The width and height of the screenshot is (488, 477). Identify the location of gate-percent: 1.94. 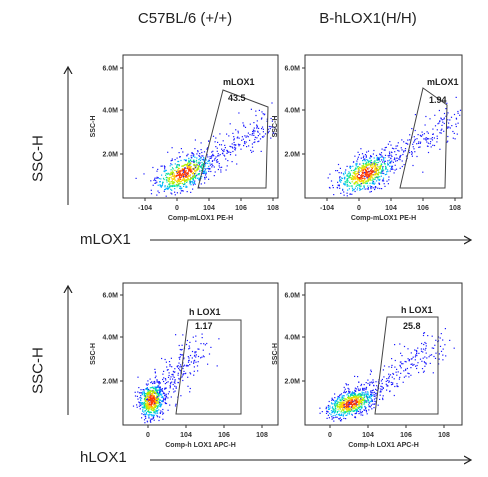
(438, 100).